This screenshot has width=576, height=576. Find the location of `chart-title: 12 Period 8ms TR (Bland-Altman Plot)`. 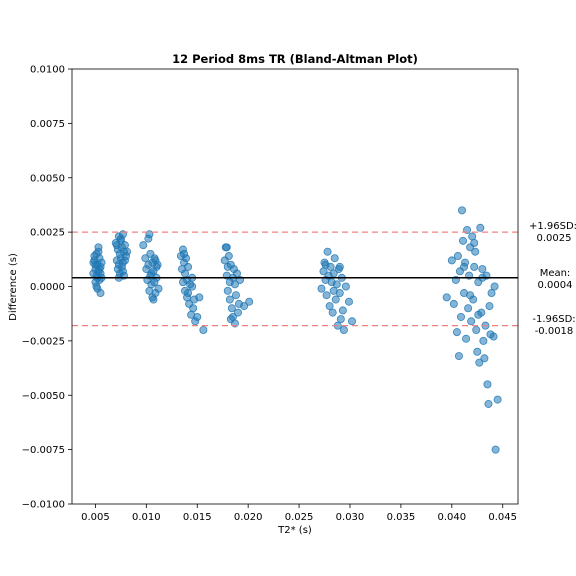

chart-title: 12 Period 8ms TR (Bland-Altman Plot) is located at coordinates (295, 59).